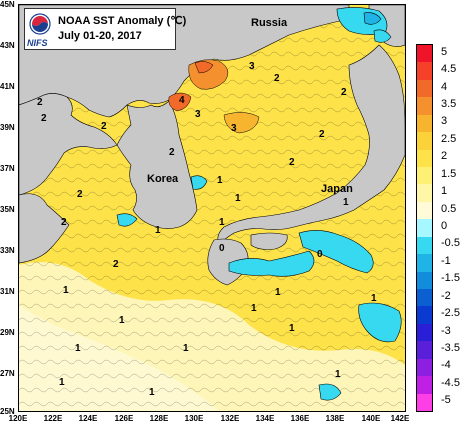 The width and height of the screenshot is (465, 427). What do you see at coordinates (18, 418) in the screenshot?
I see `lon-tick: 120E` at bounding box center [18, 418].